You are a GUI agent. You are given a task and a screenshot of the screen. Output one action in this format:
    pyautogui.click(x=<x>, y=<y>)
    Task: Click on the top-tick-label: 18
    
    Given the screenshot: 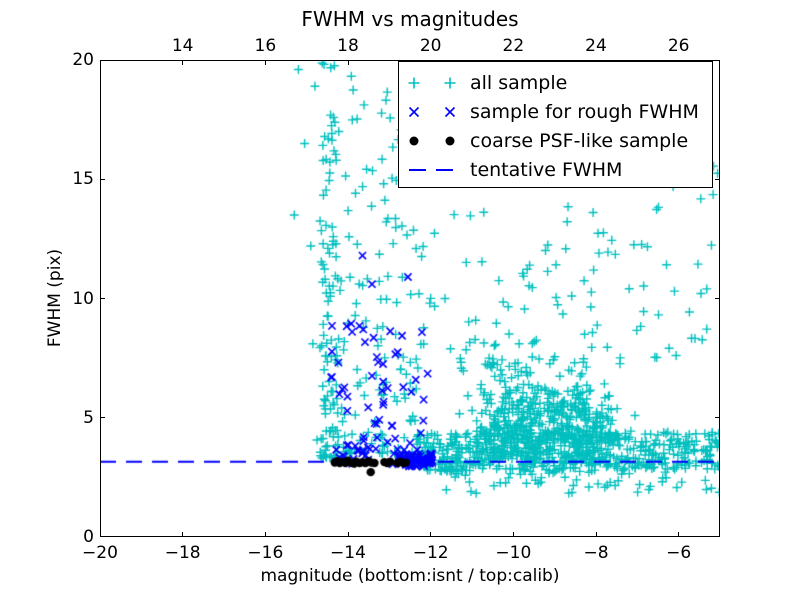 What is the action you would take?
    pyautogui.click(x=348, y=46)
    